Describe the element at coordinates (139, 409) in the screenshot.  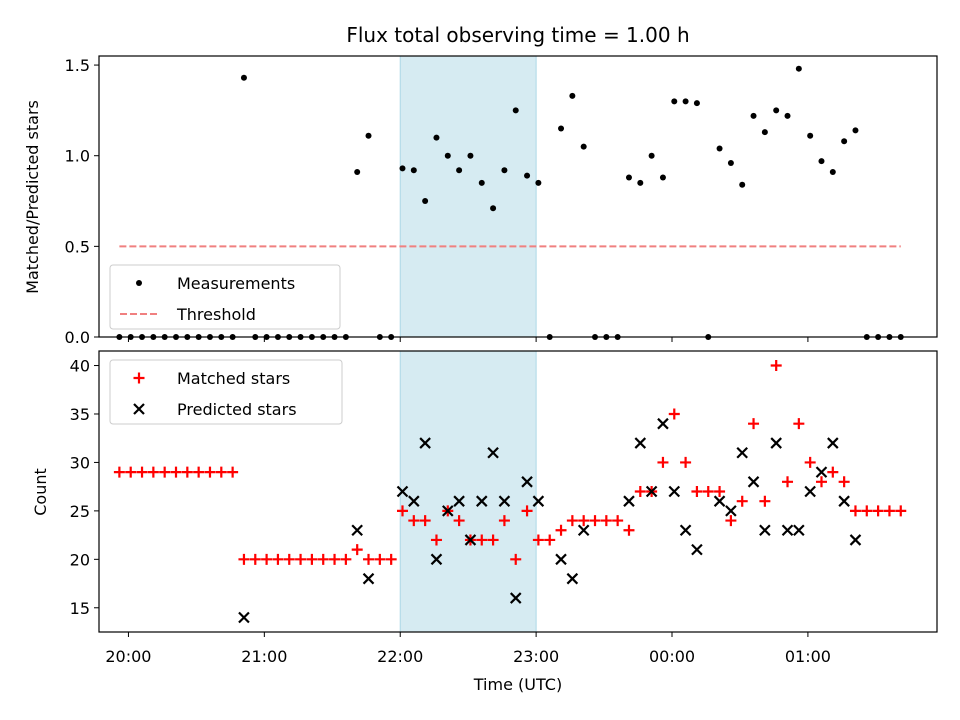
I see `legend-swatch-predicted` at that location.